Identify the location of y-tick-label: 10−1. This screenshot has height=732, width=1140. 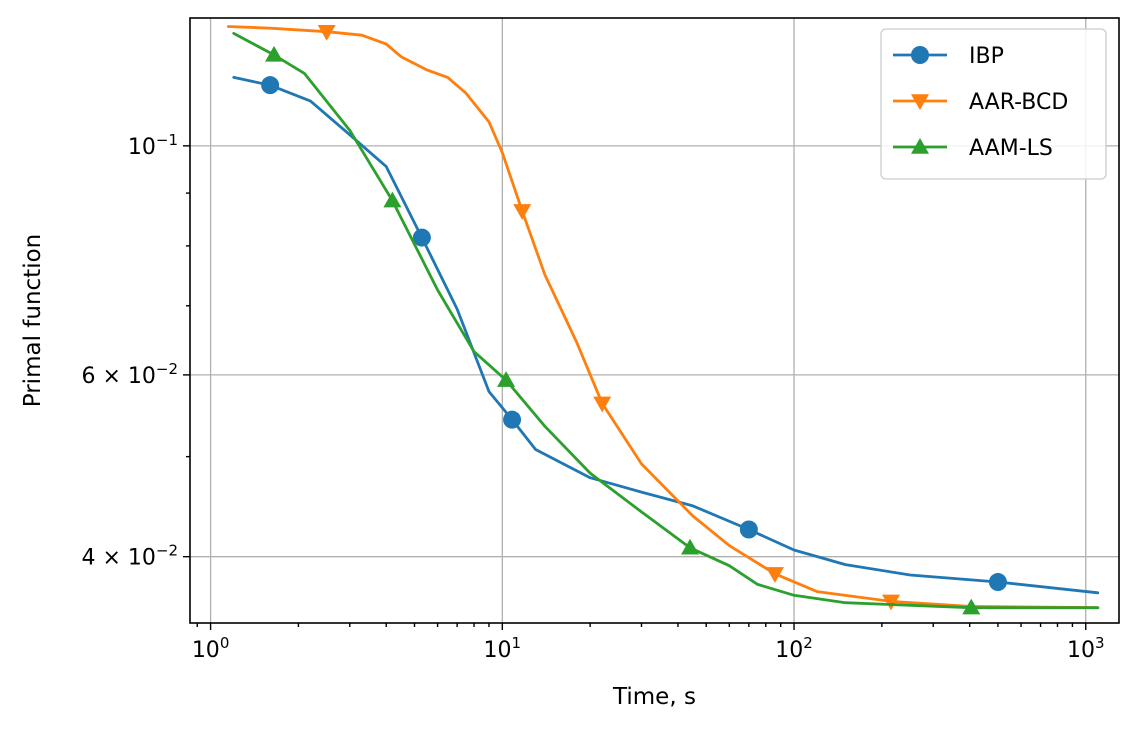
(153, 145).